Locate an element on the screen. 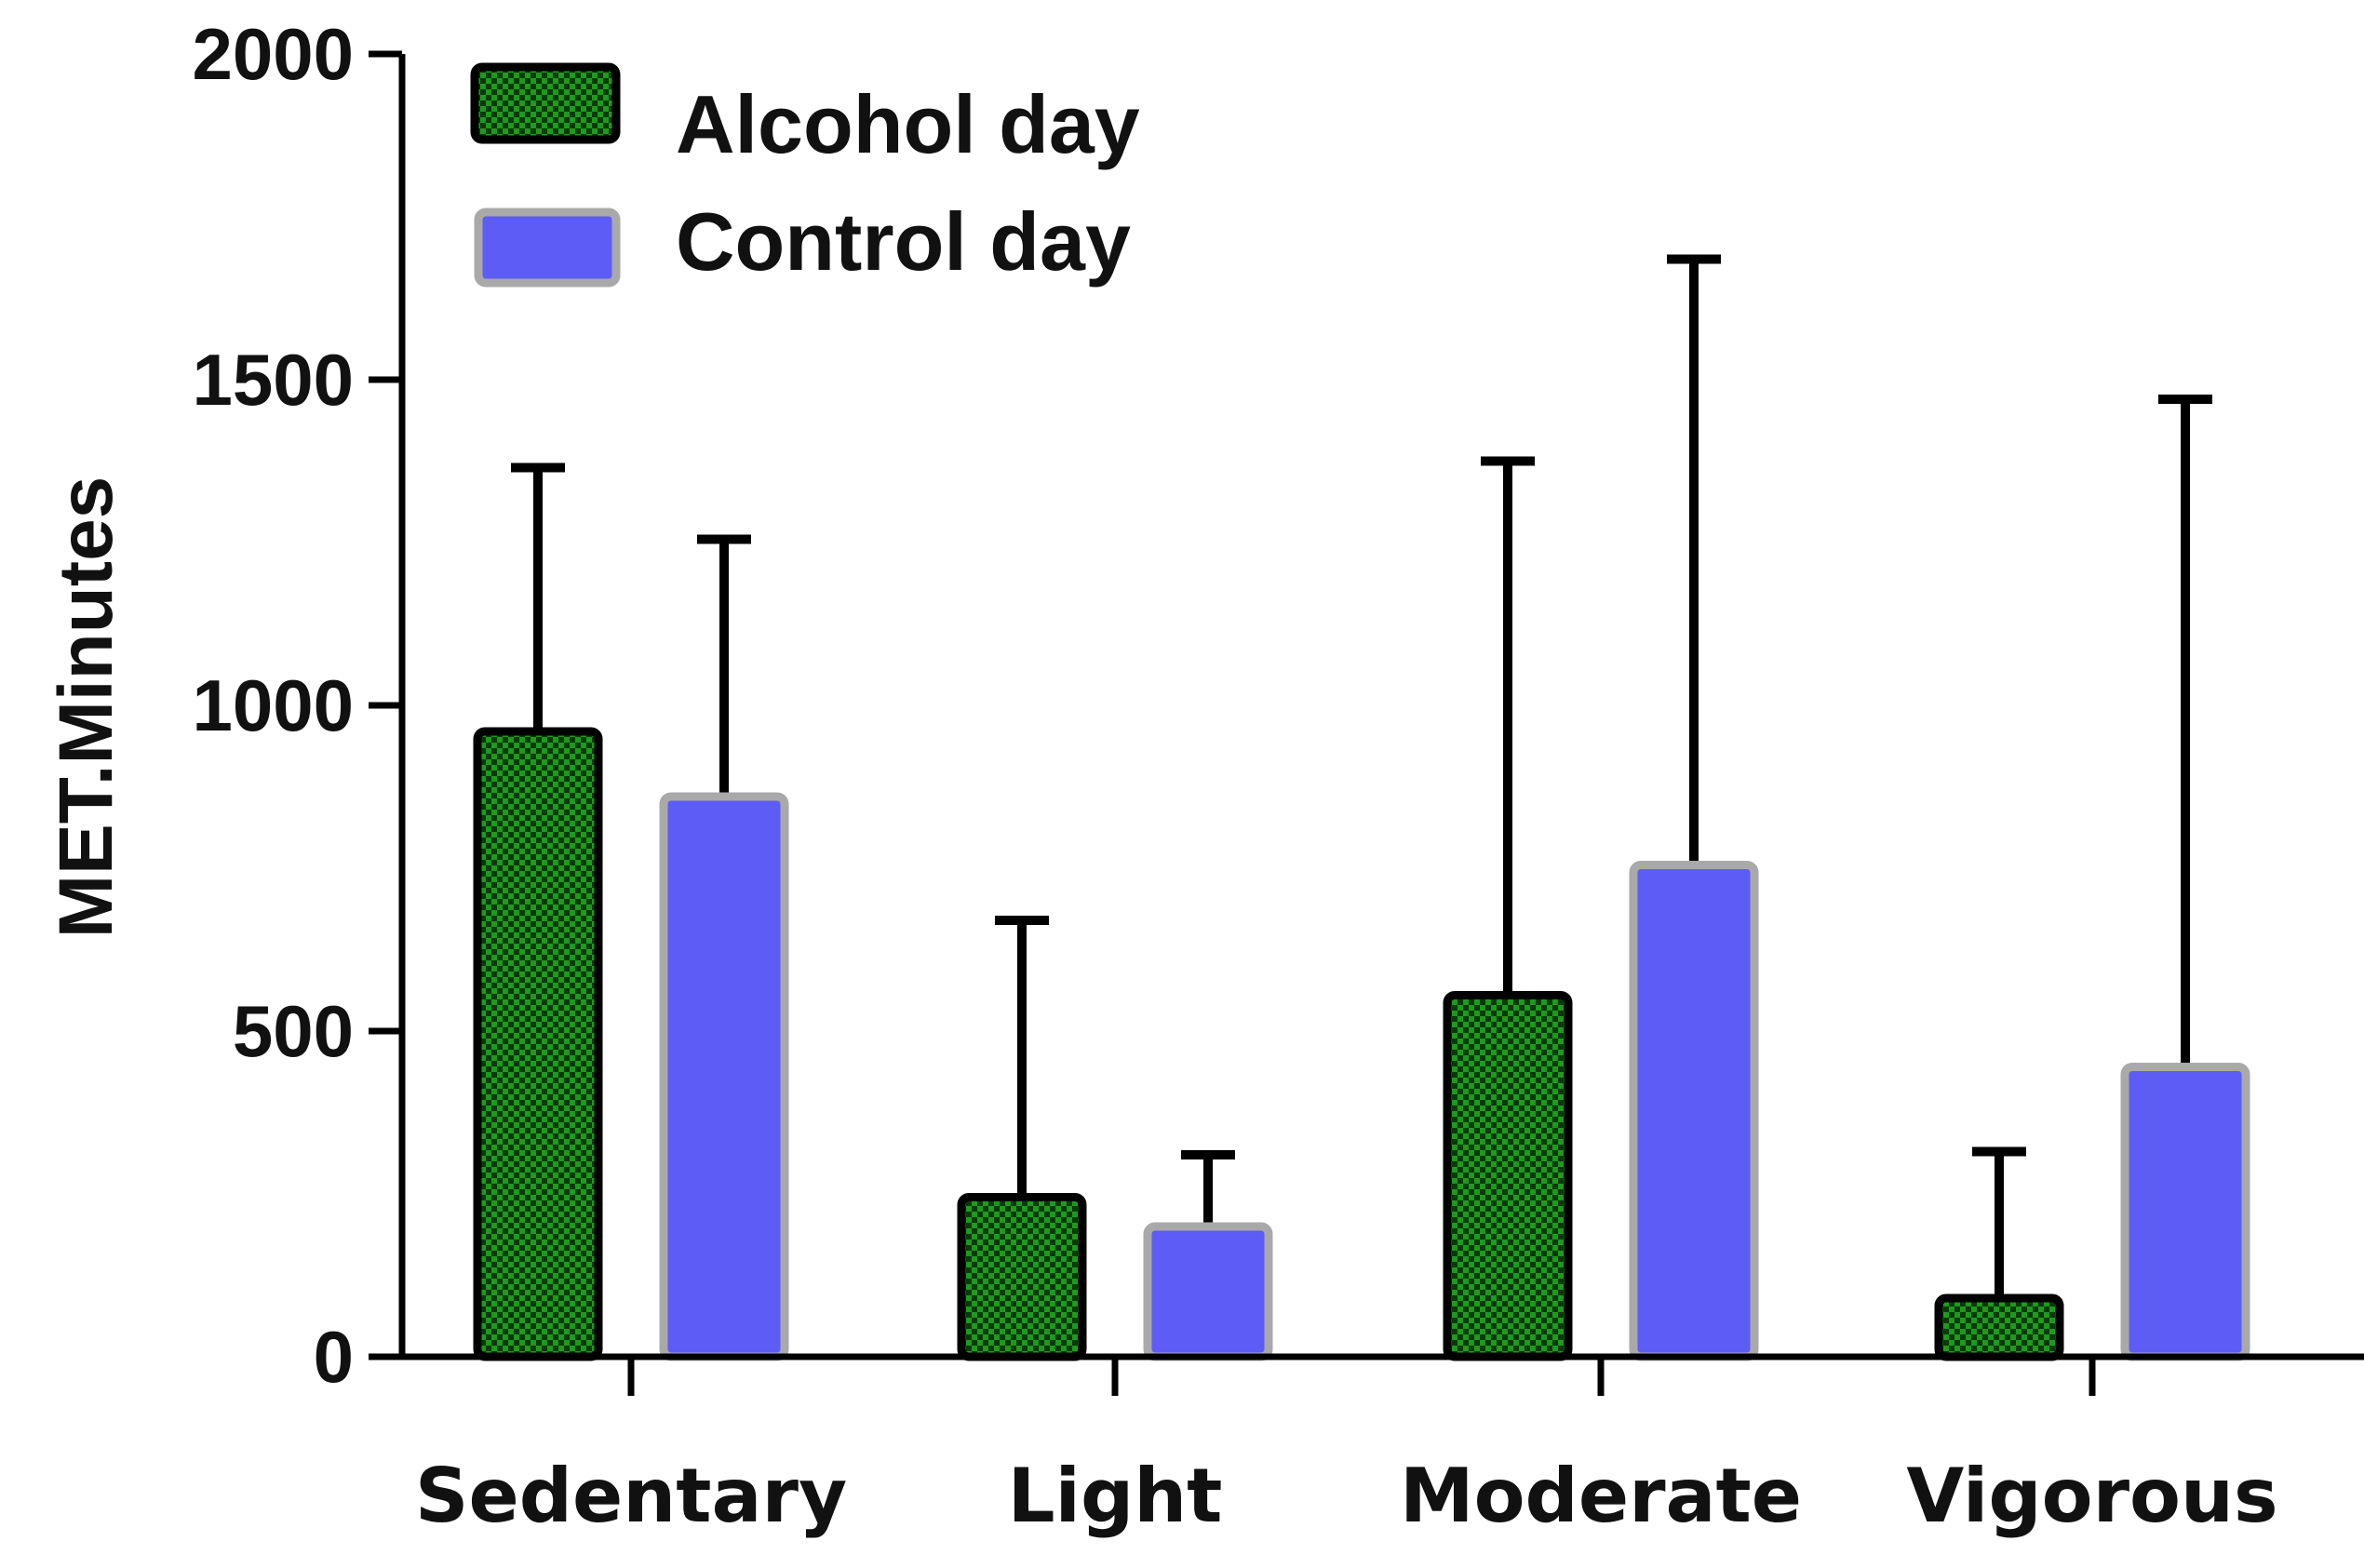 The image size is (2364, 1568). y-axis-ticks: 0 500 1000 1500 2000 is located at coordinates (297, 705).